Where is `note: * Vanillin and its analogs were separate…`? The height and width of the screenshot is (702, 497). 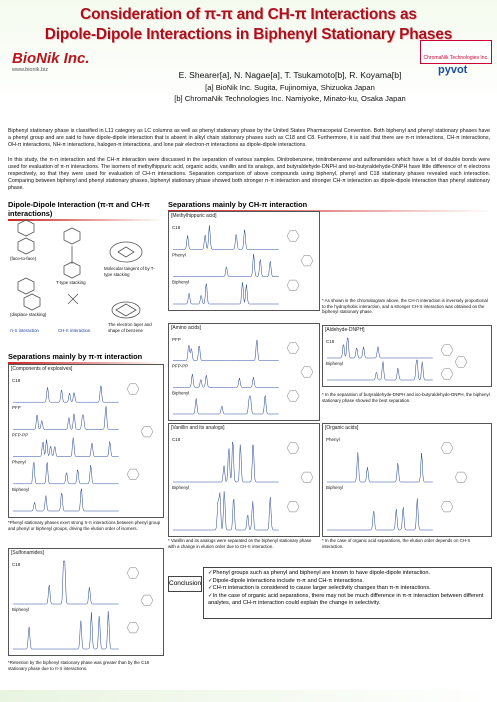 note: * Vanillin and its analogs were separate… is located at coordinates (240, 543).